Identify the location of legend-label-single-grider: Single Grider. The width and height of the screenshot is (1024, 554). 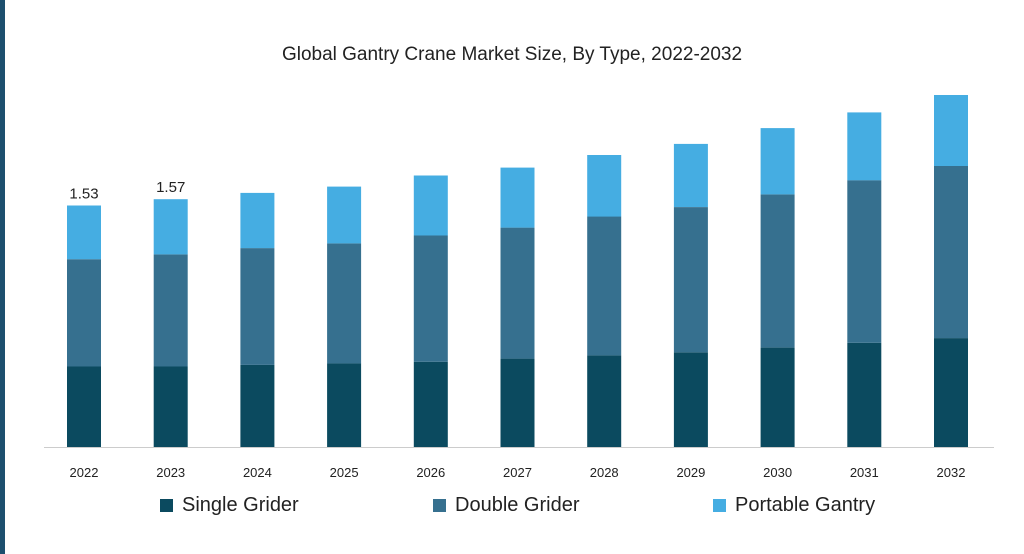
(240, 505).